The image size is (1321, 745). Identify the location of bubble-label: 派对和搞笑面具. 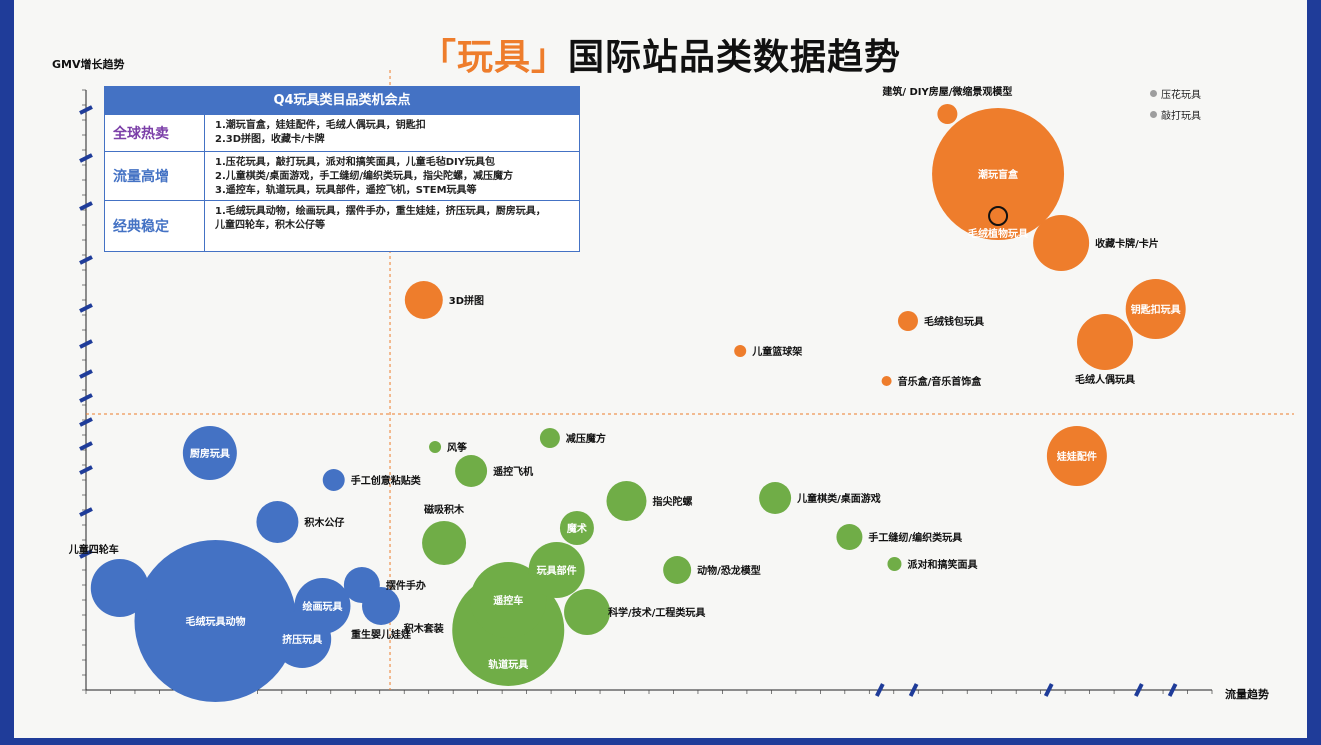
(942, 564).